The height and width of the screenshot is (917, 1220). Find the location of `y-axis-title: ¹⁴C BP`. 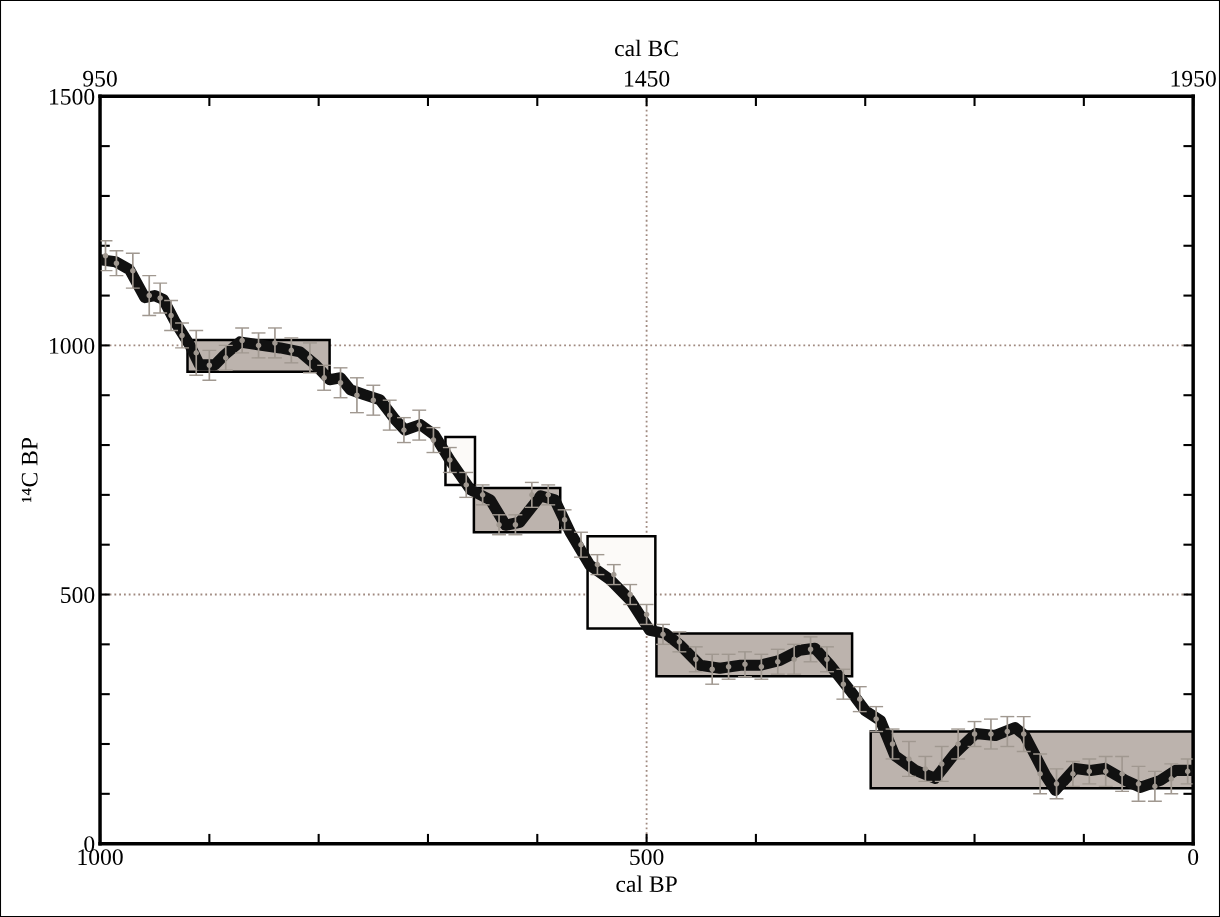

y-axis-title: ¹⁴C BP is located at coordinates (29, 470).